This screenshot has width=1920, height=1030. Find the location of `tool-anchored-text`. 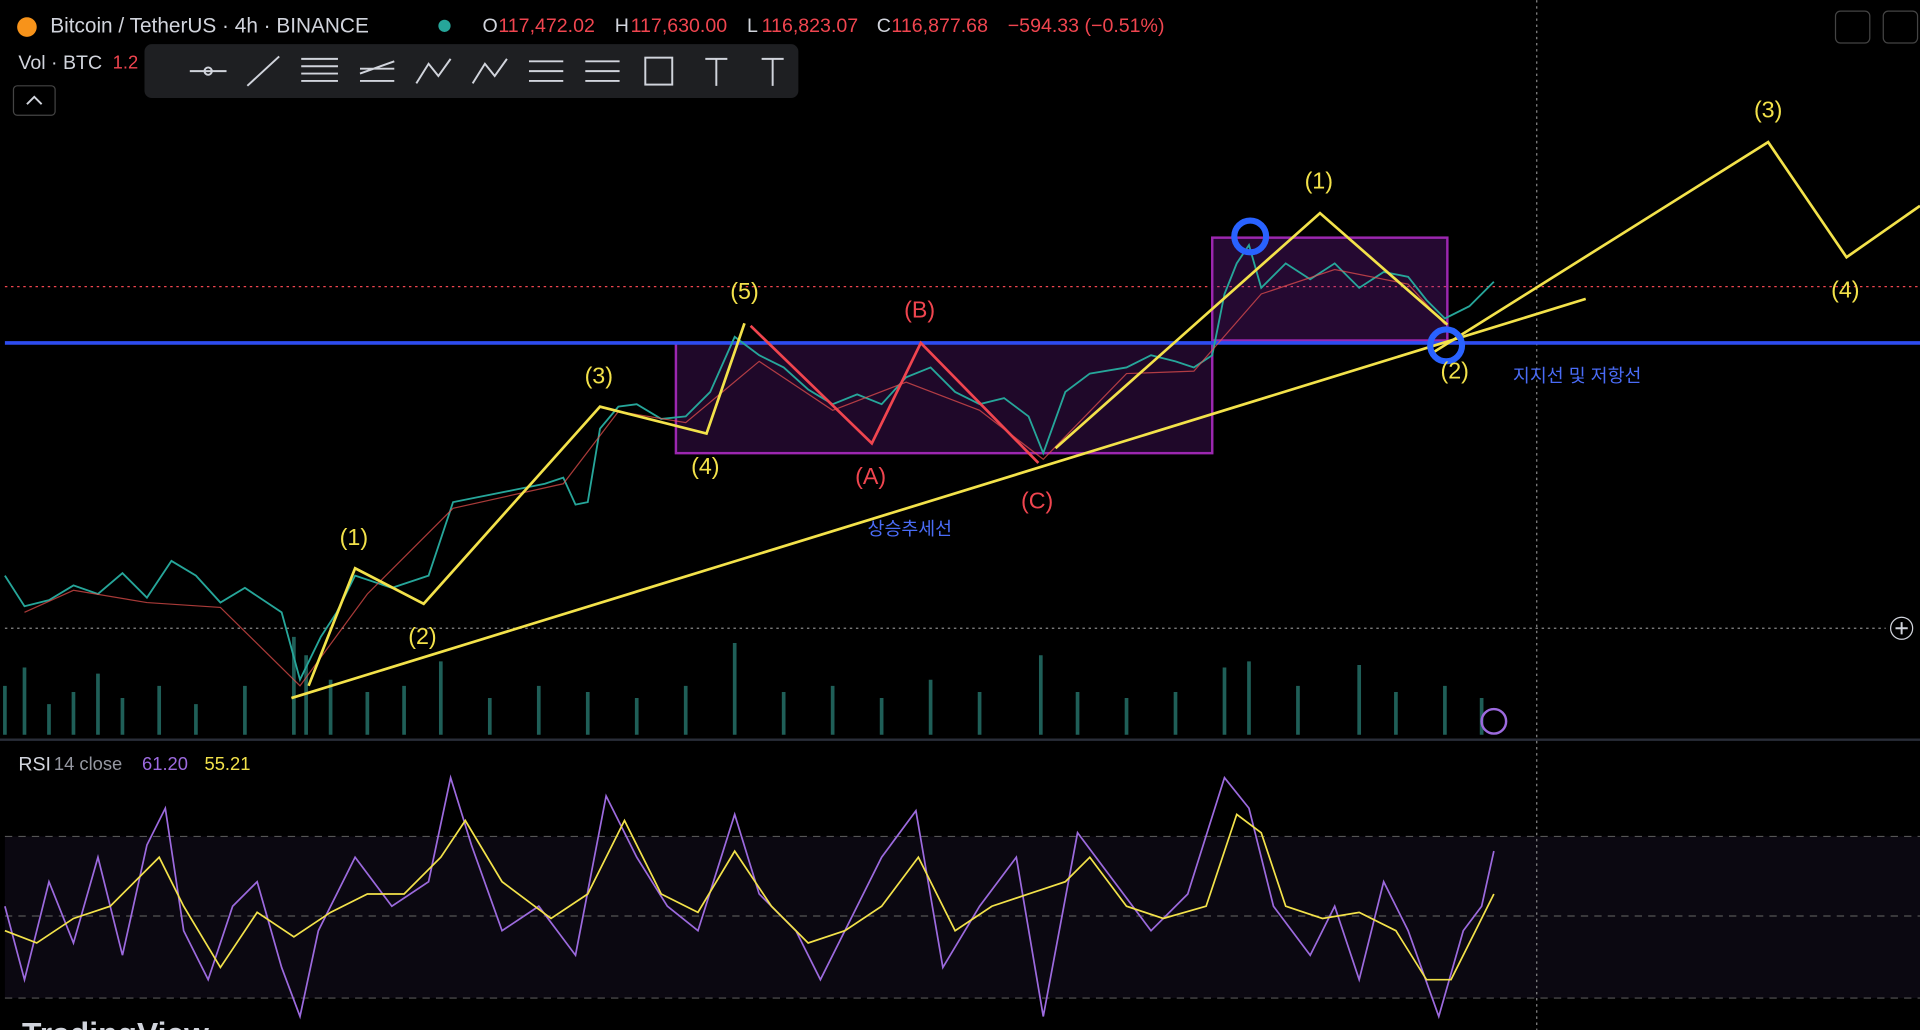

tool-anchored-text is located at coordinates (772, 71).